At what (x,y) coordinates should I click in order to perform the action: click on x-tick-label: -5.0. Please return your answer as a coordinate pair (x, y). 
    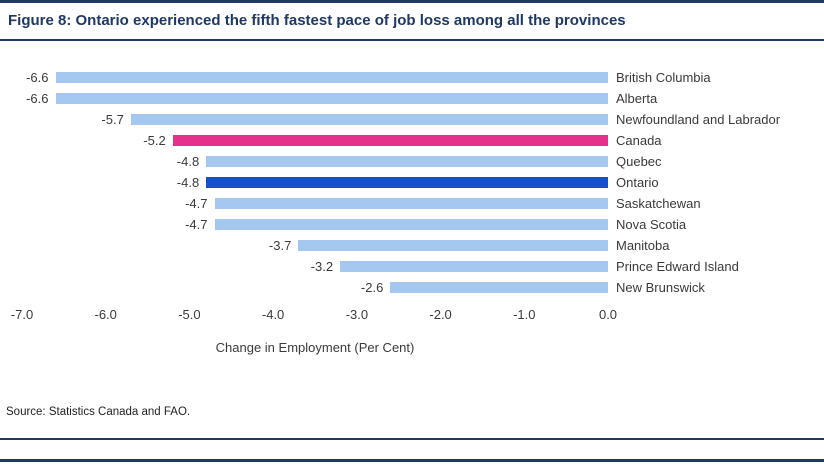
    Looking at the image, I should click on (189, 314).